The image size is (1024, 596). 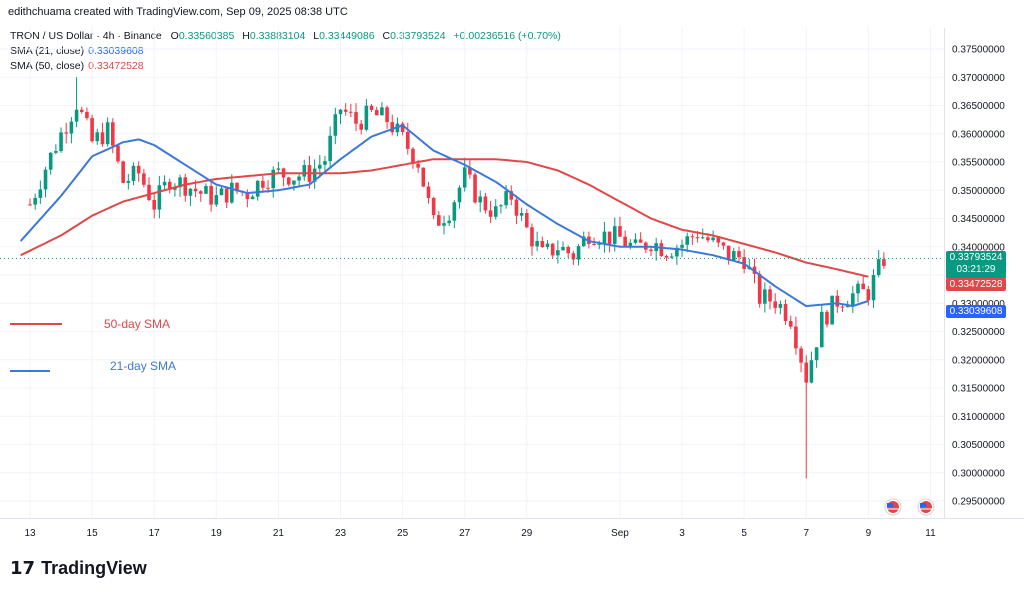 I want to click on x-tick-label: 3, so click(x=682, y=533).